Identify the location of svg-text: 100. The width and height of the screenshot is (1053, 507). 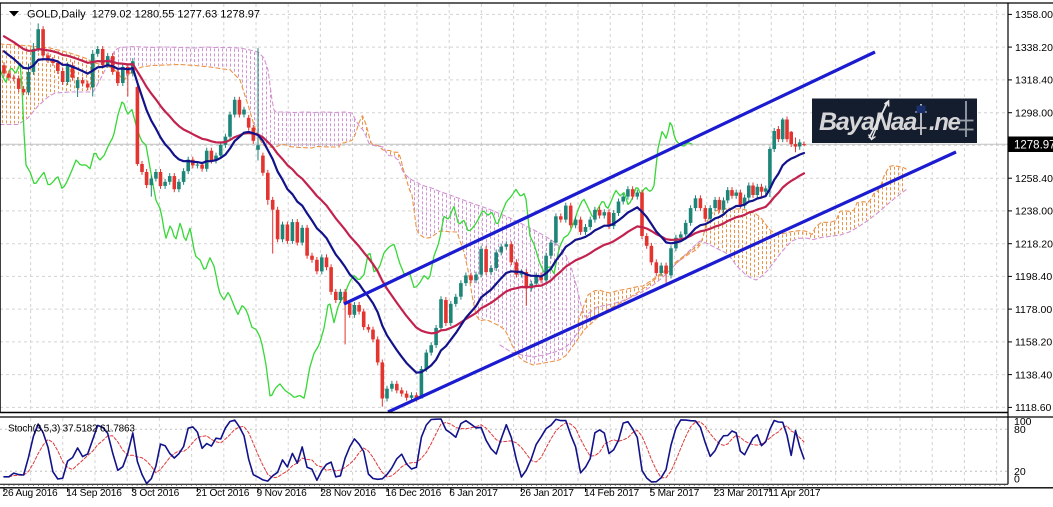
(1023, 422).